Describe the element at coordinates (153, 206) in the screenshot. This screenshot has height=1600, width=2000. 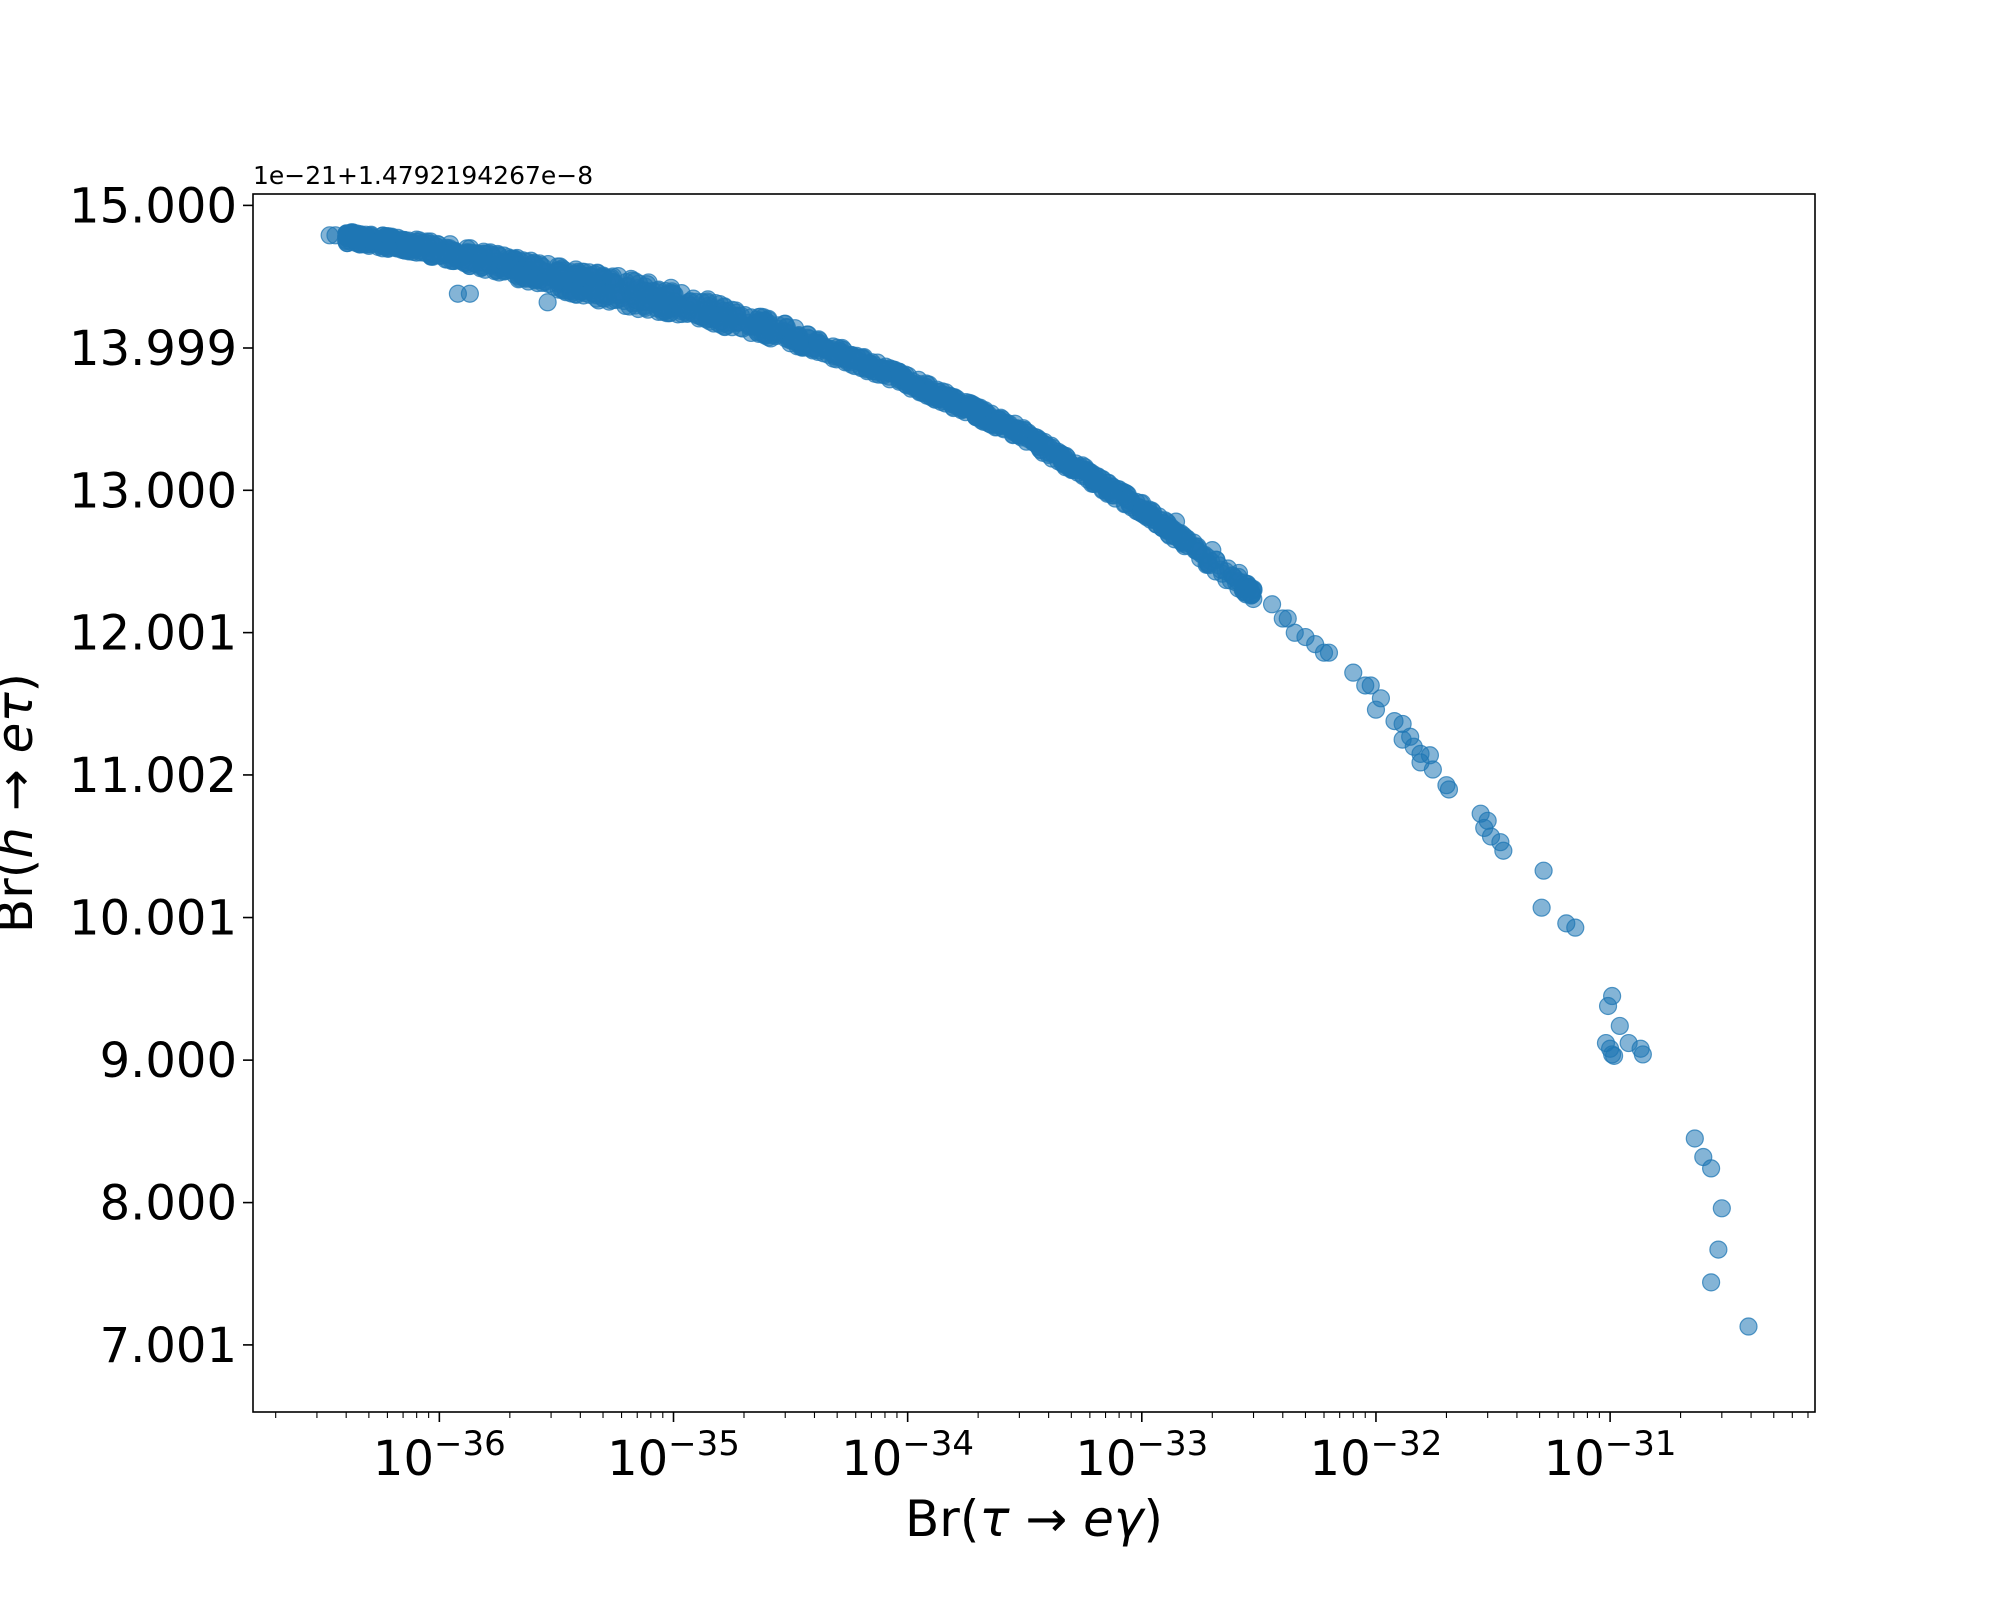
I see `y-tick-label-0: 15.000` at that location.